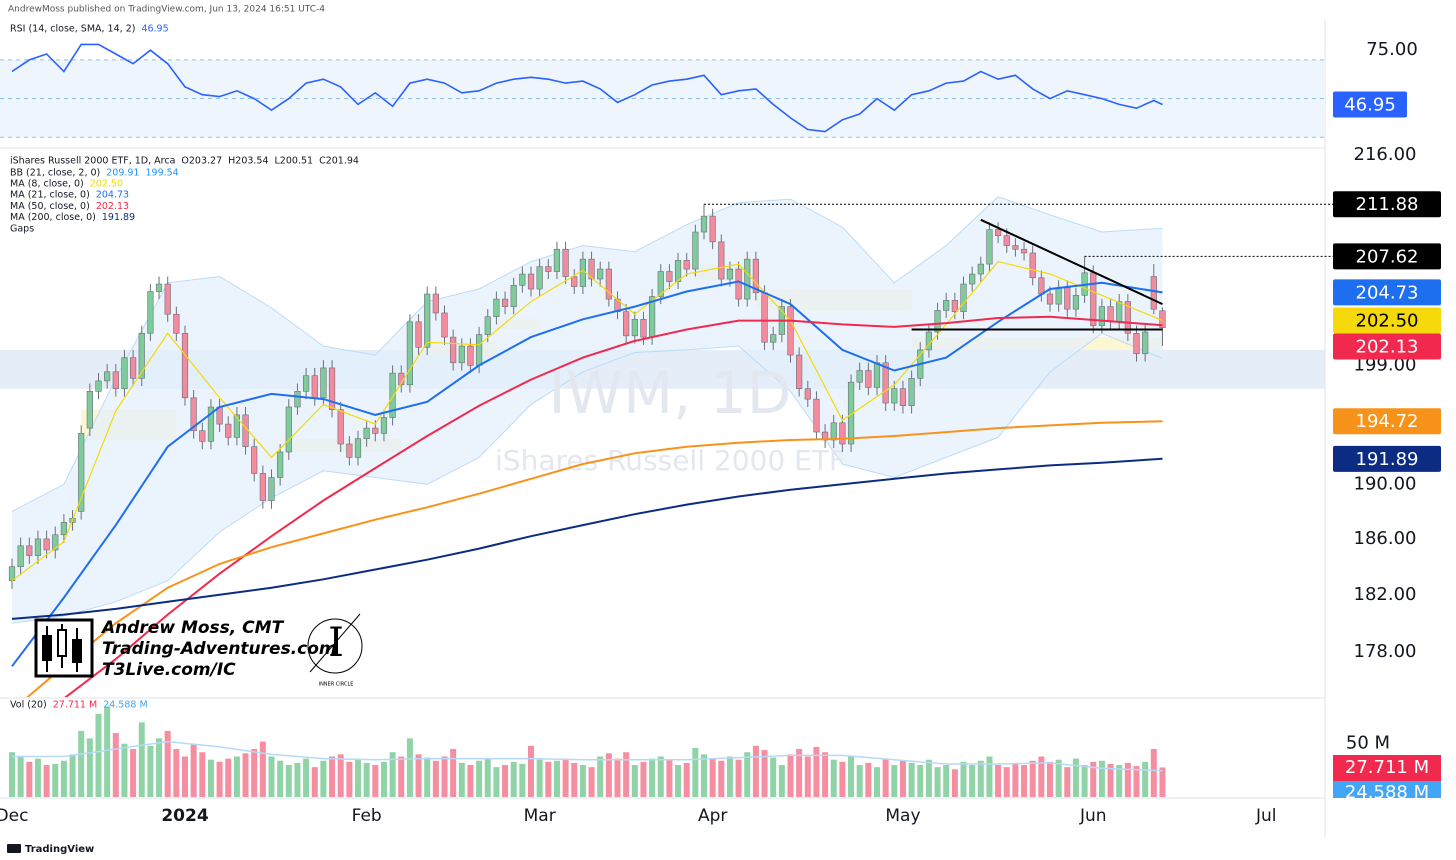 This screenshot has height=860, width=1456. I want to click on x-tick-label: Jul, so click(1266, 816).